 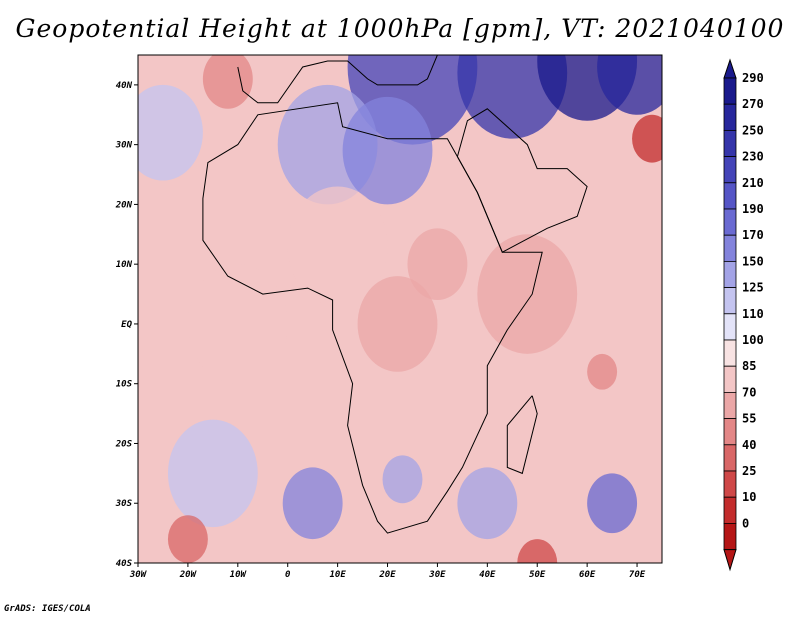 What do you see at coordinates (188, 575) in the screenshot?
I see `x-tick-label: 20W` at bounding box center [188, 575].